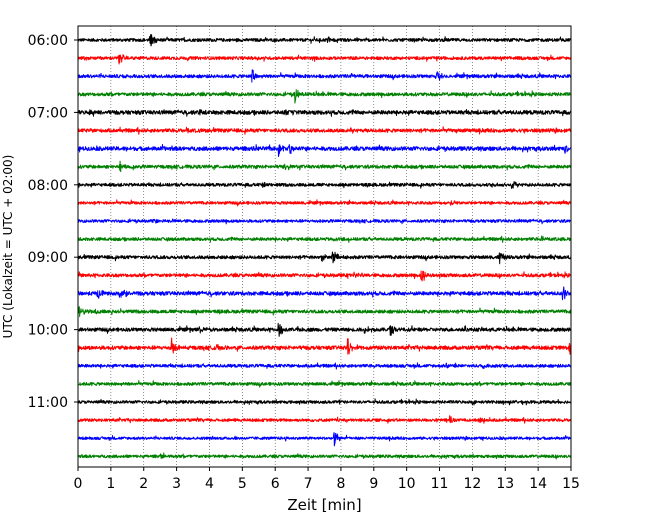  Describe the element at coordinates (110, 484) in the screenshot. I see `x-tick-label: 1` at that location.